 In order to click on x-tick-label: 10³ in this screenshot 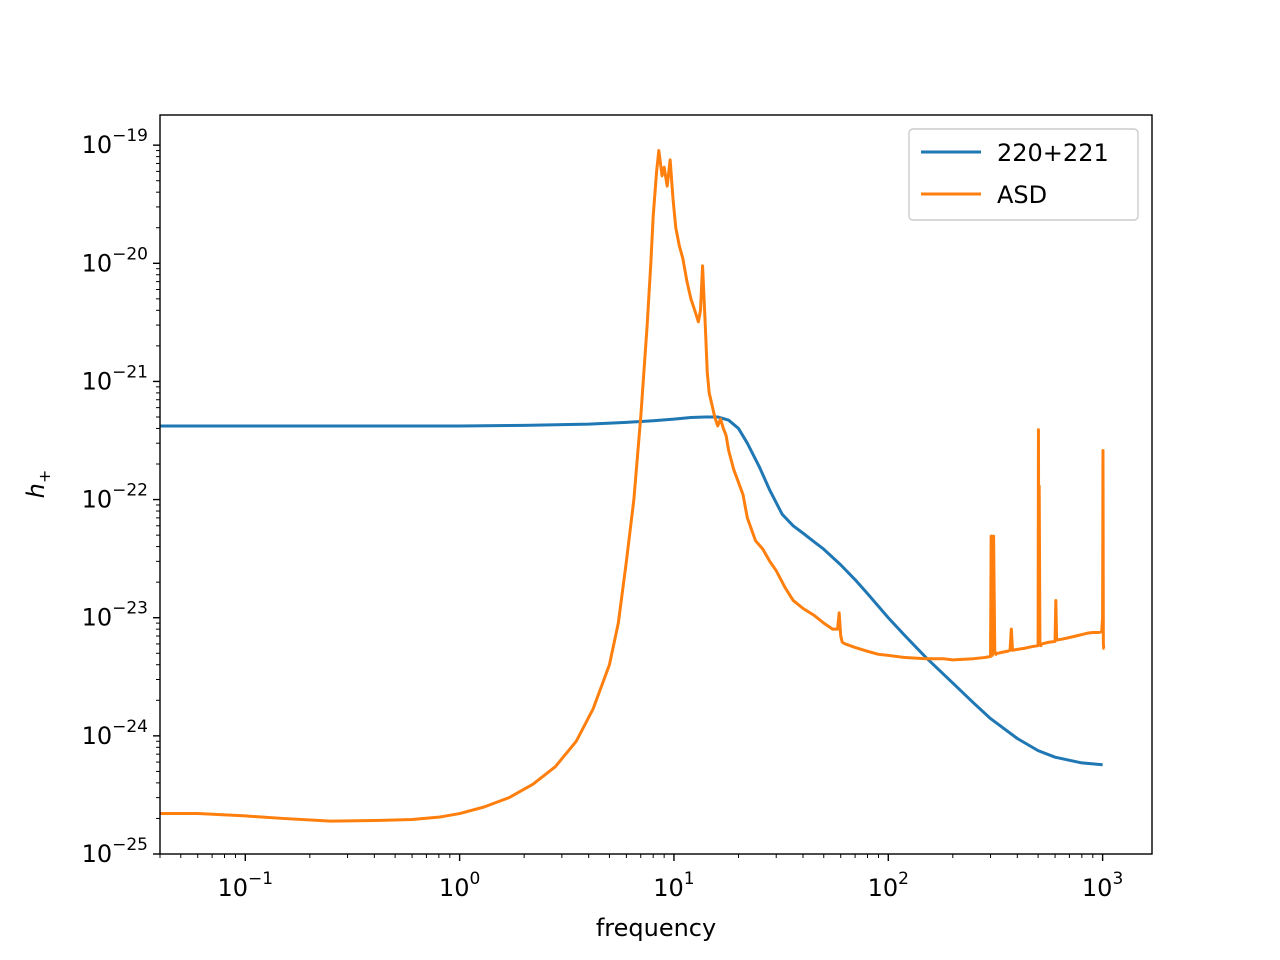, I will do `click(1102, 885)`.